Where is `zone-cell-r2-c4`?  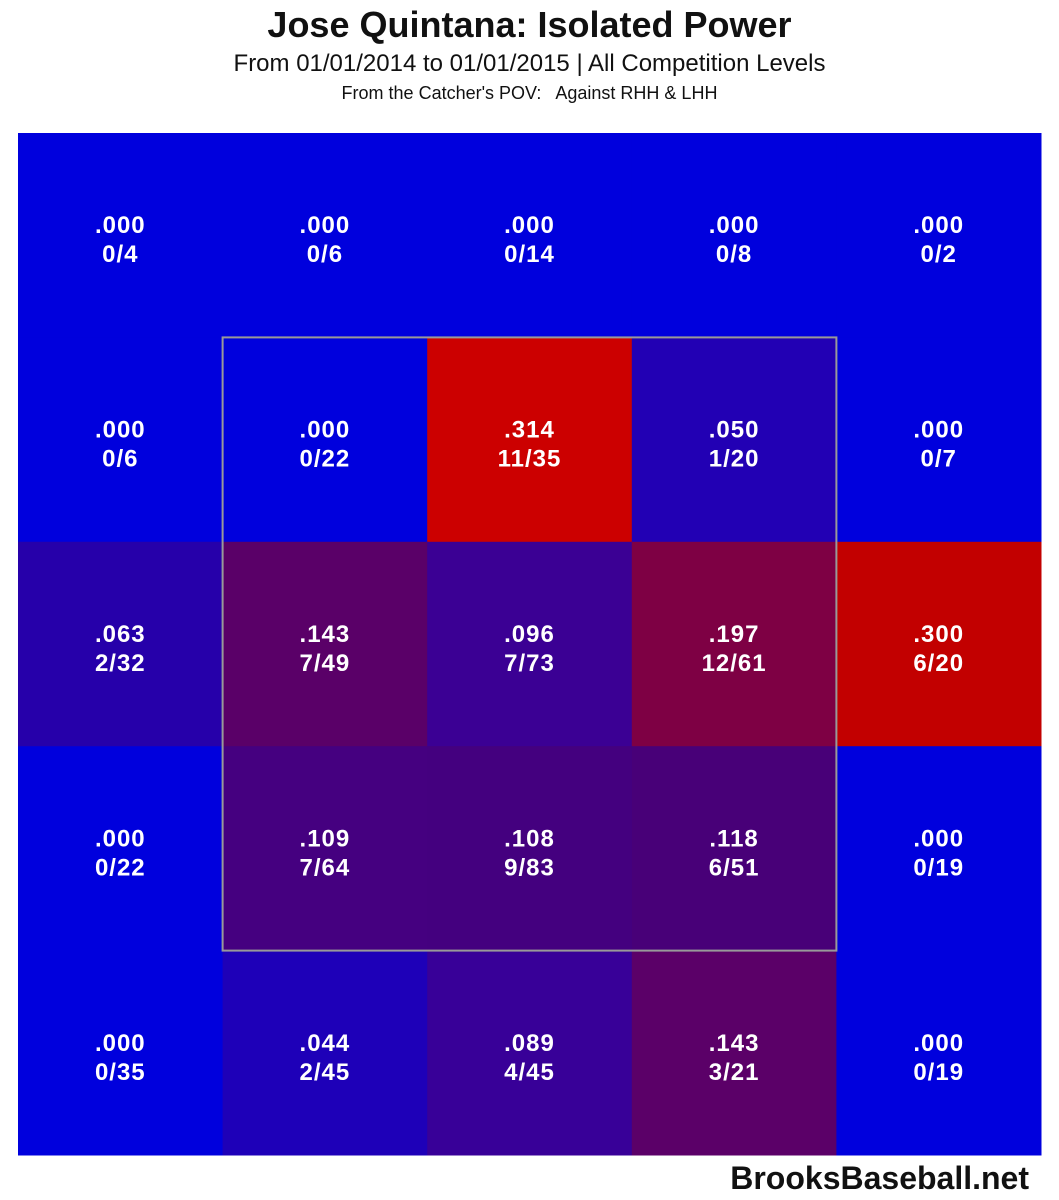 zone-cell-r2-c4 is located at coordinates (939, 644).